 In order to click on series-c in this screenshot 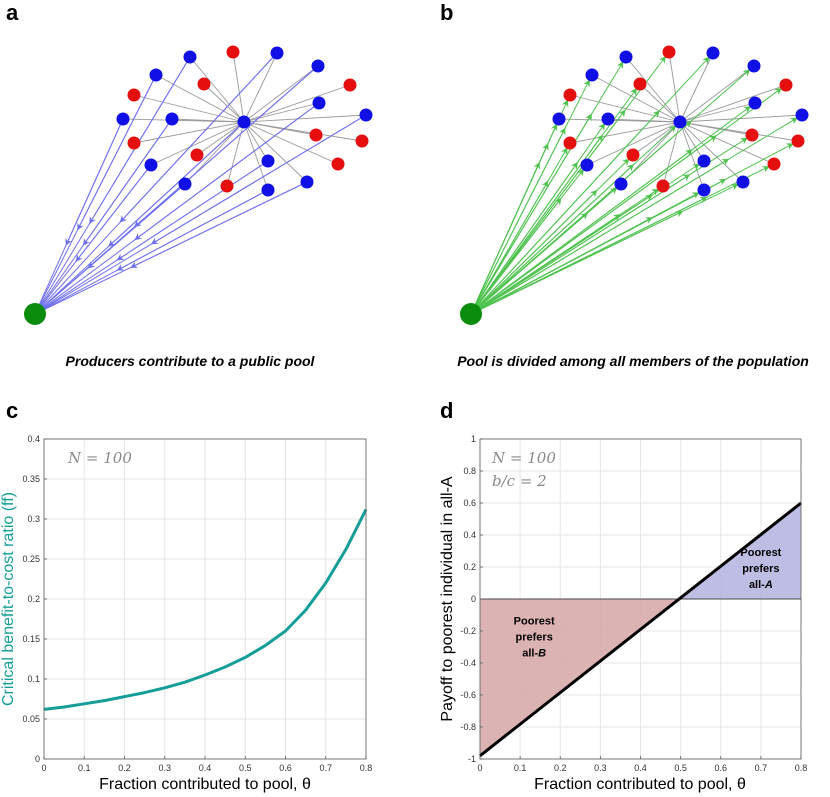, I will do `click(205, 609)`.